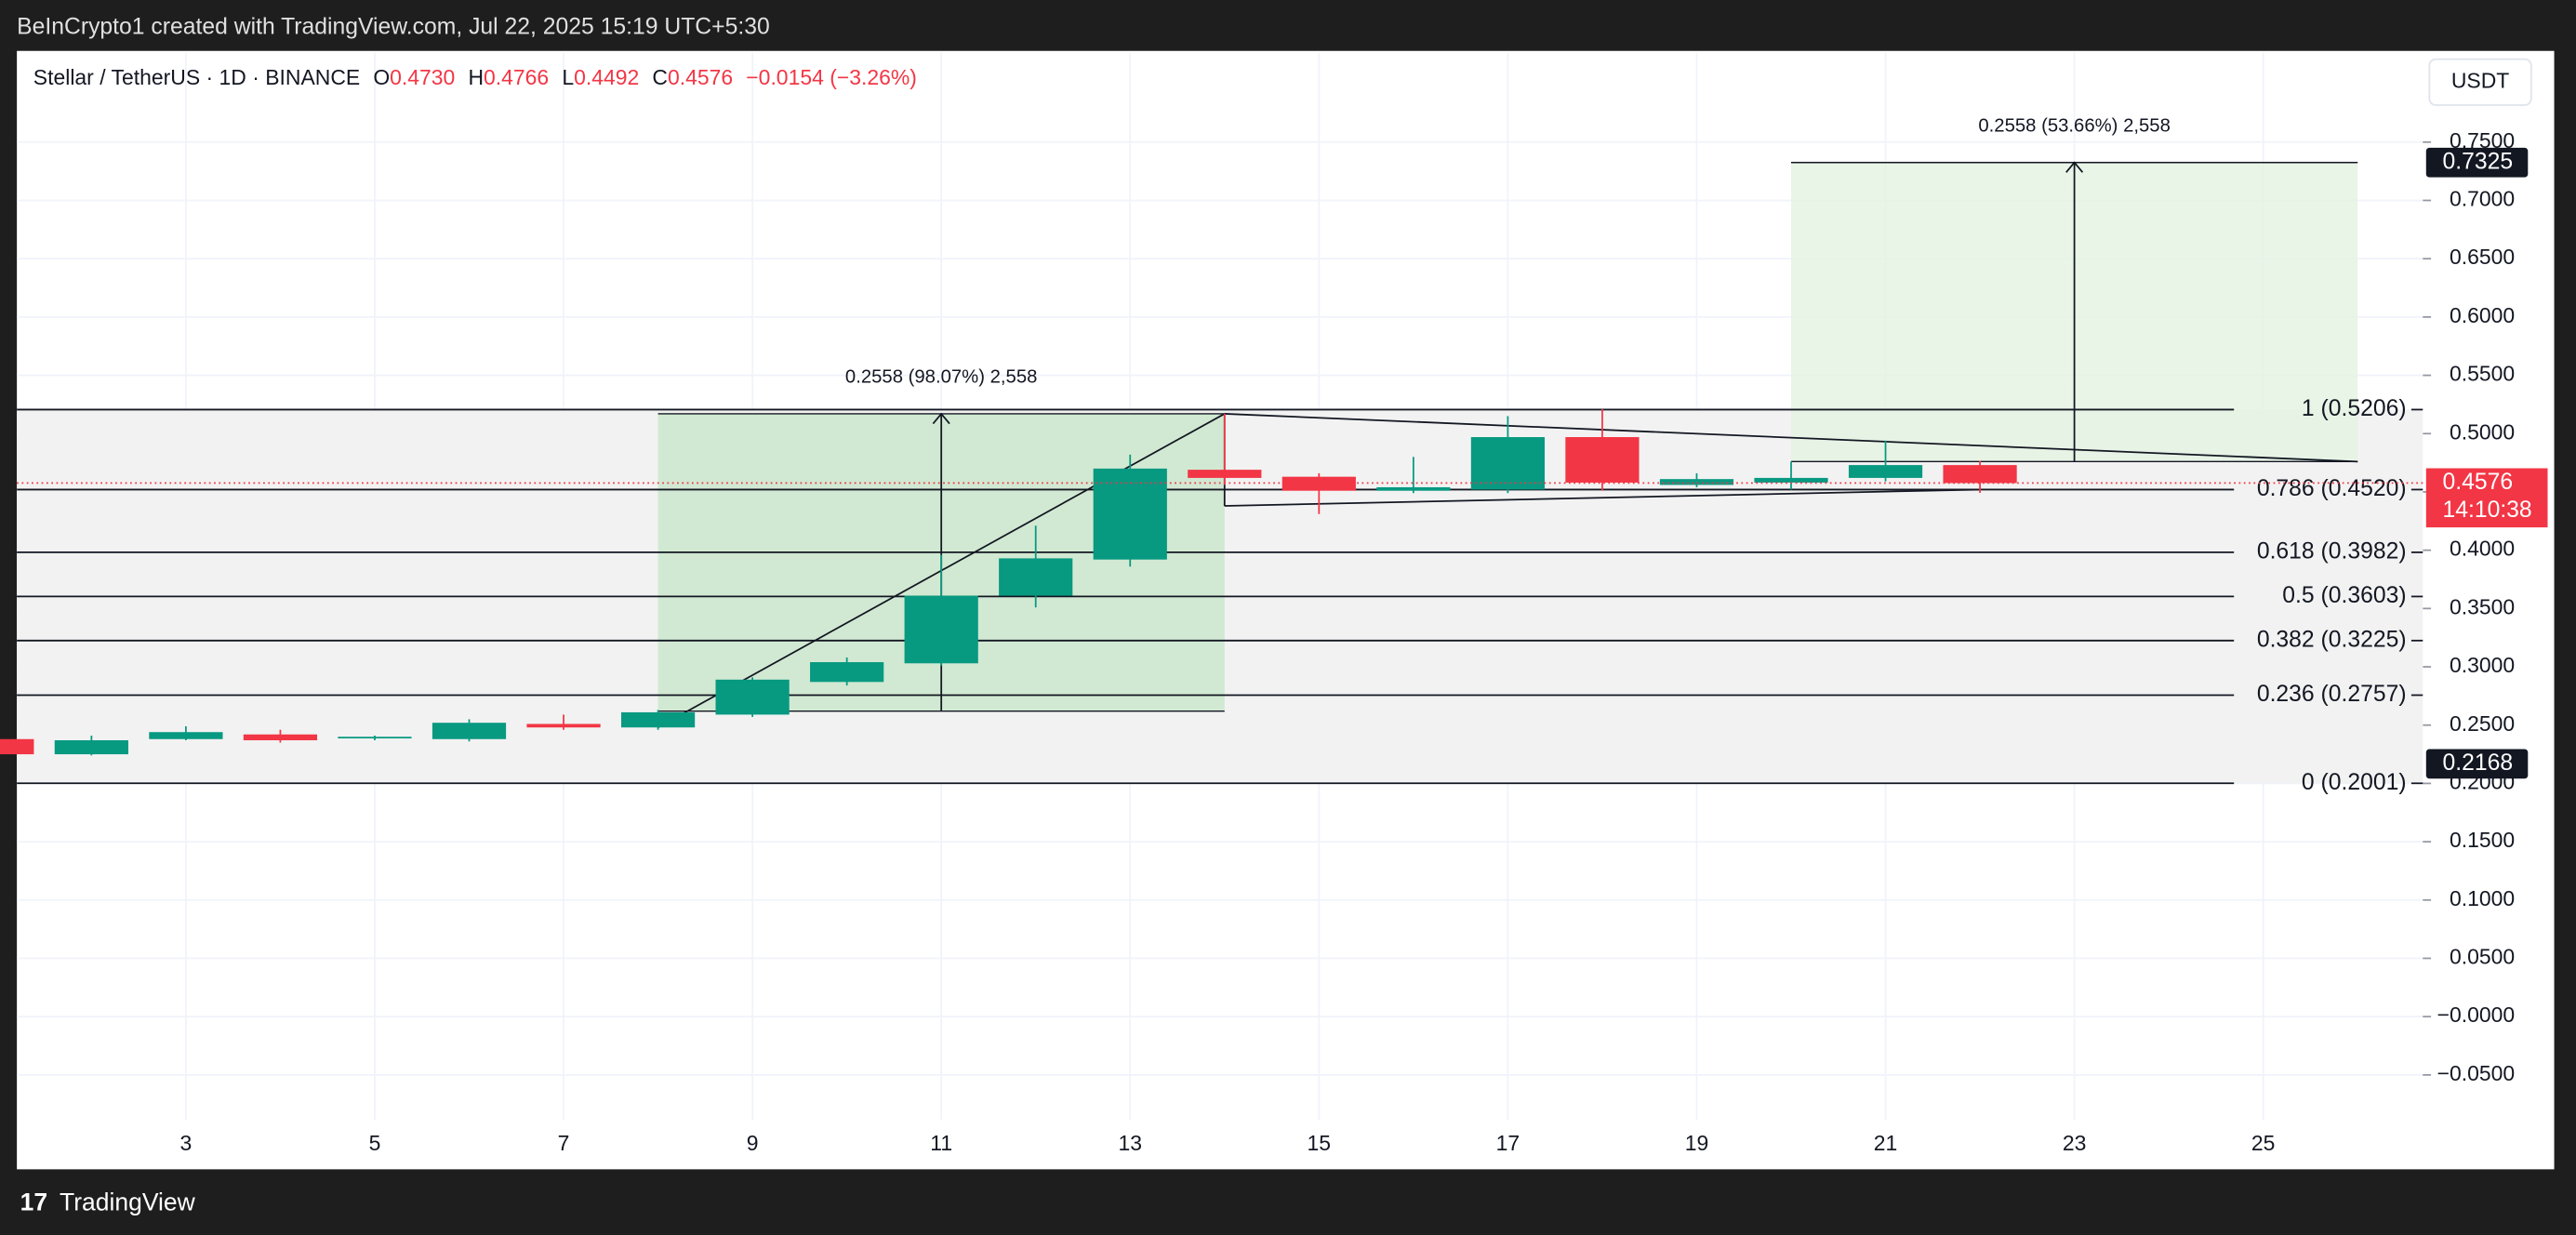 The height and width of the screenshot is (1235, 2576). What do you see at coordinates (2476, 1015) in the screenshot?
I see `y-tick-label: −0.0000` at bounding box center [2476, 1015].